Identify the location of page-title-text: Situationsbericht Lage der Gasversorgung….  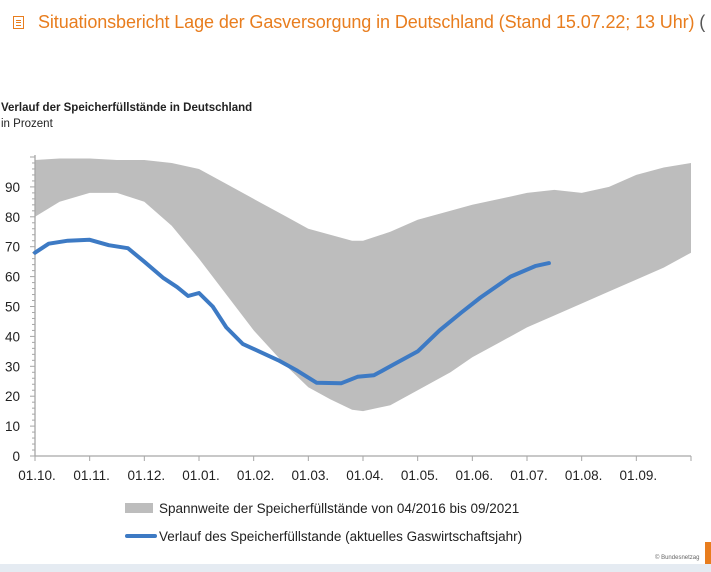
(366, 22).